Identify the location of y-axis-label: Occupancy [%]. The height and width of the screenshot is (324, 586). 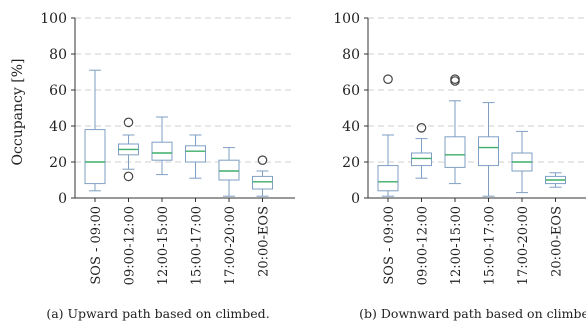
(18, 112).